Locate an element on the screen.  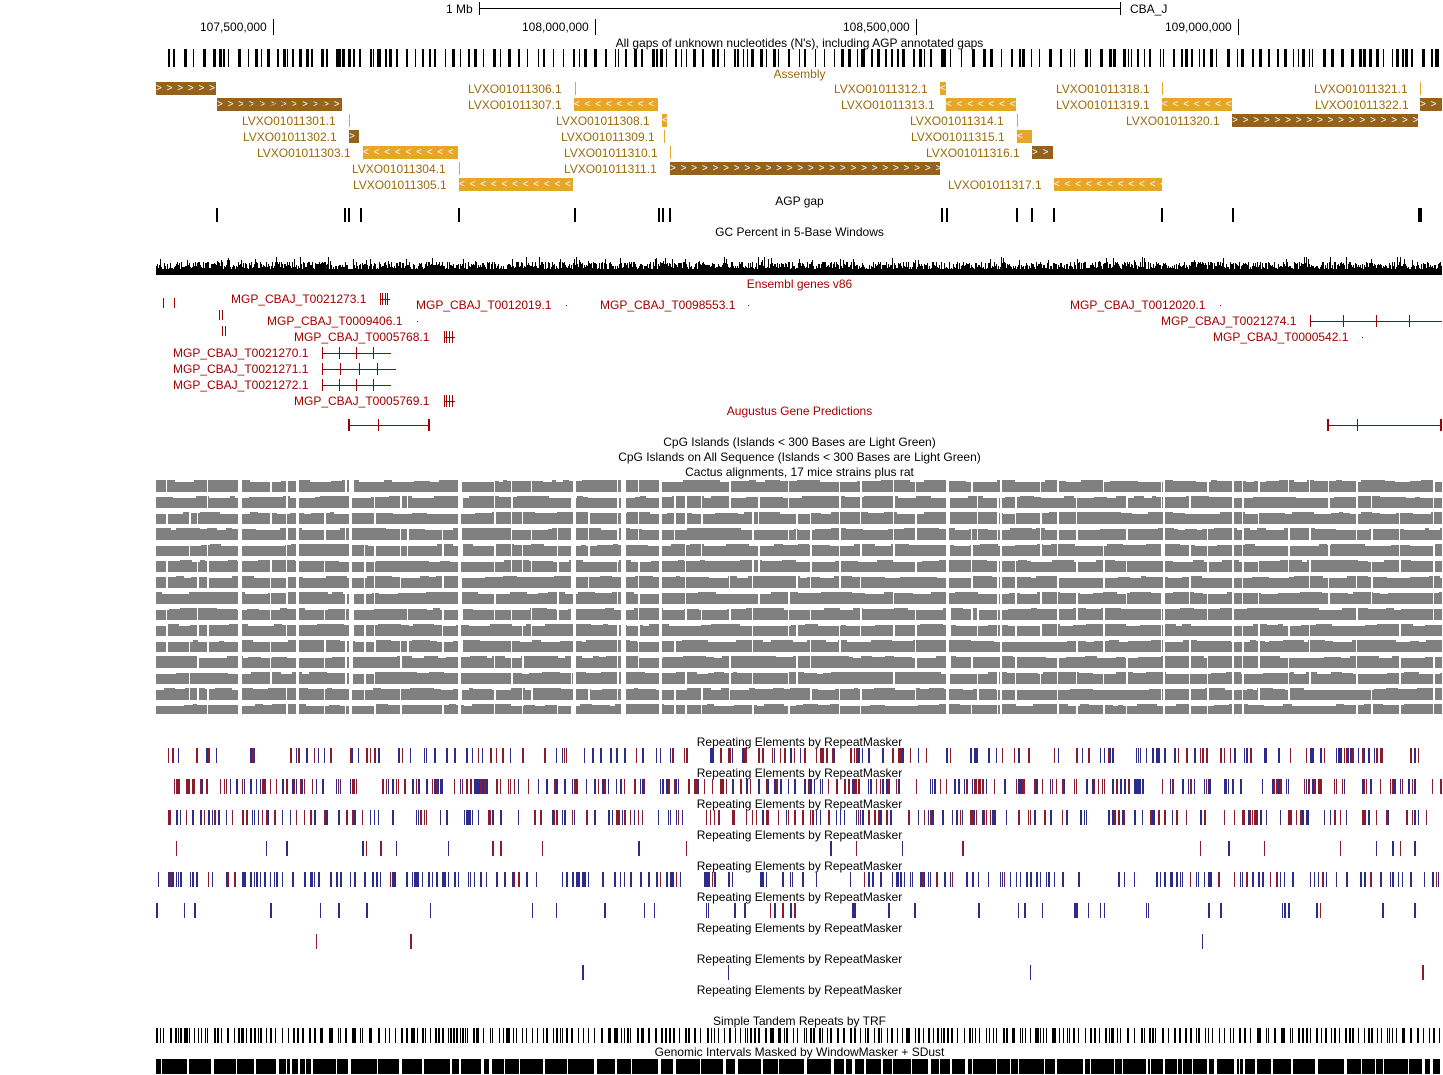
track-title-ensembl: Ensembl genes v86 is located at coordinates (799, 284).